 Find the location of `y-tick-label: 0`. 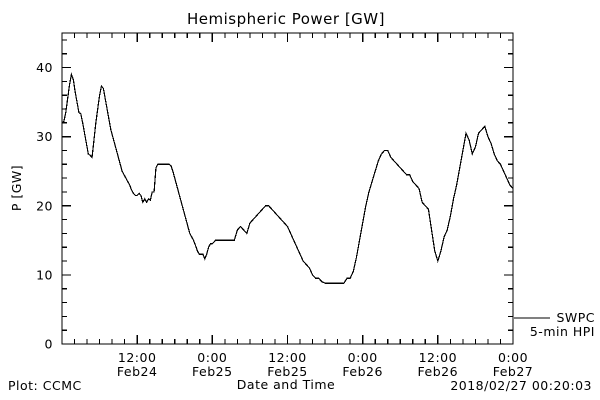

y-tick-label: 0 is located at coordinates (49, 344).